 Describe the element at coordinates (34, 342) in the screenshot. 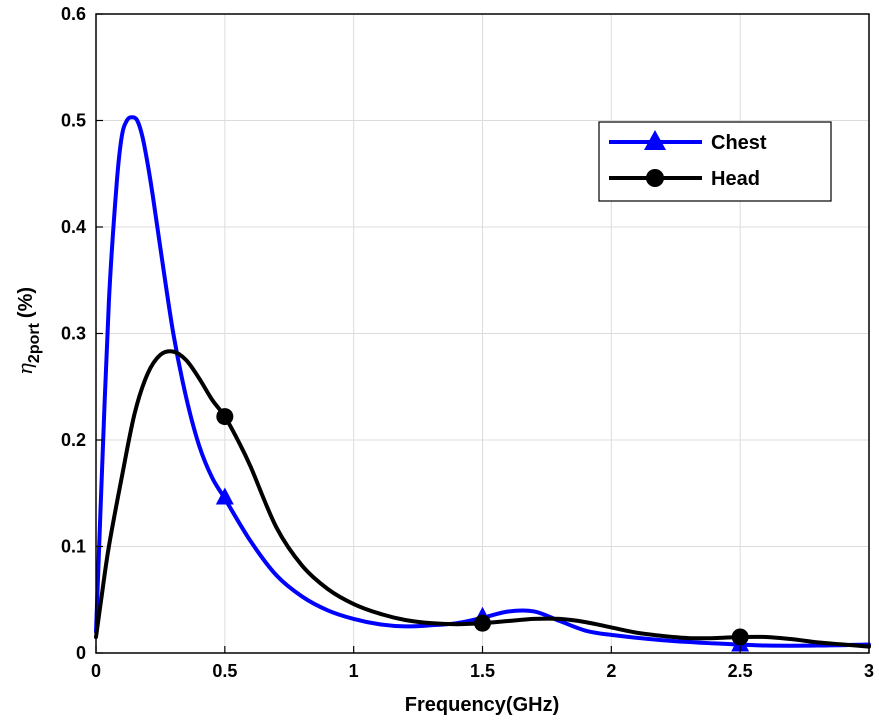

I see `y-axis-subscript: 2port` at that location.